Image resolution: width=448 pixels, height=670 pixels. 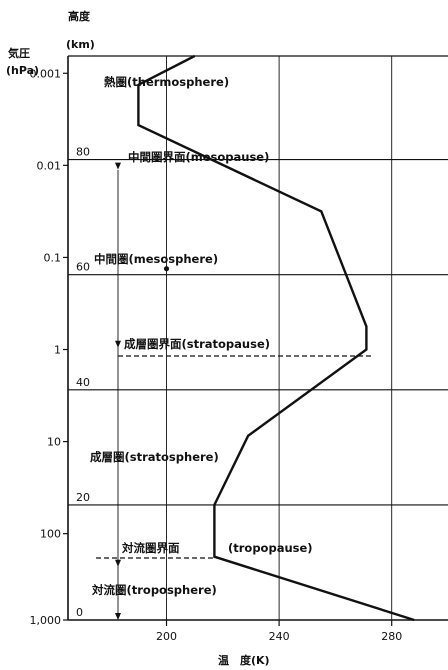 I want to click on pressure-tick-label-10: 10, so click(x=54, y=442).